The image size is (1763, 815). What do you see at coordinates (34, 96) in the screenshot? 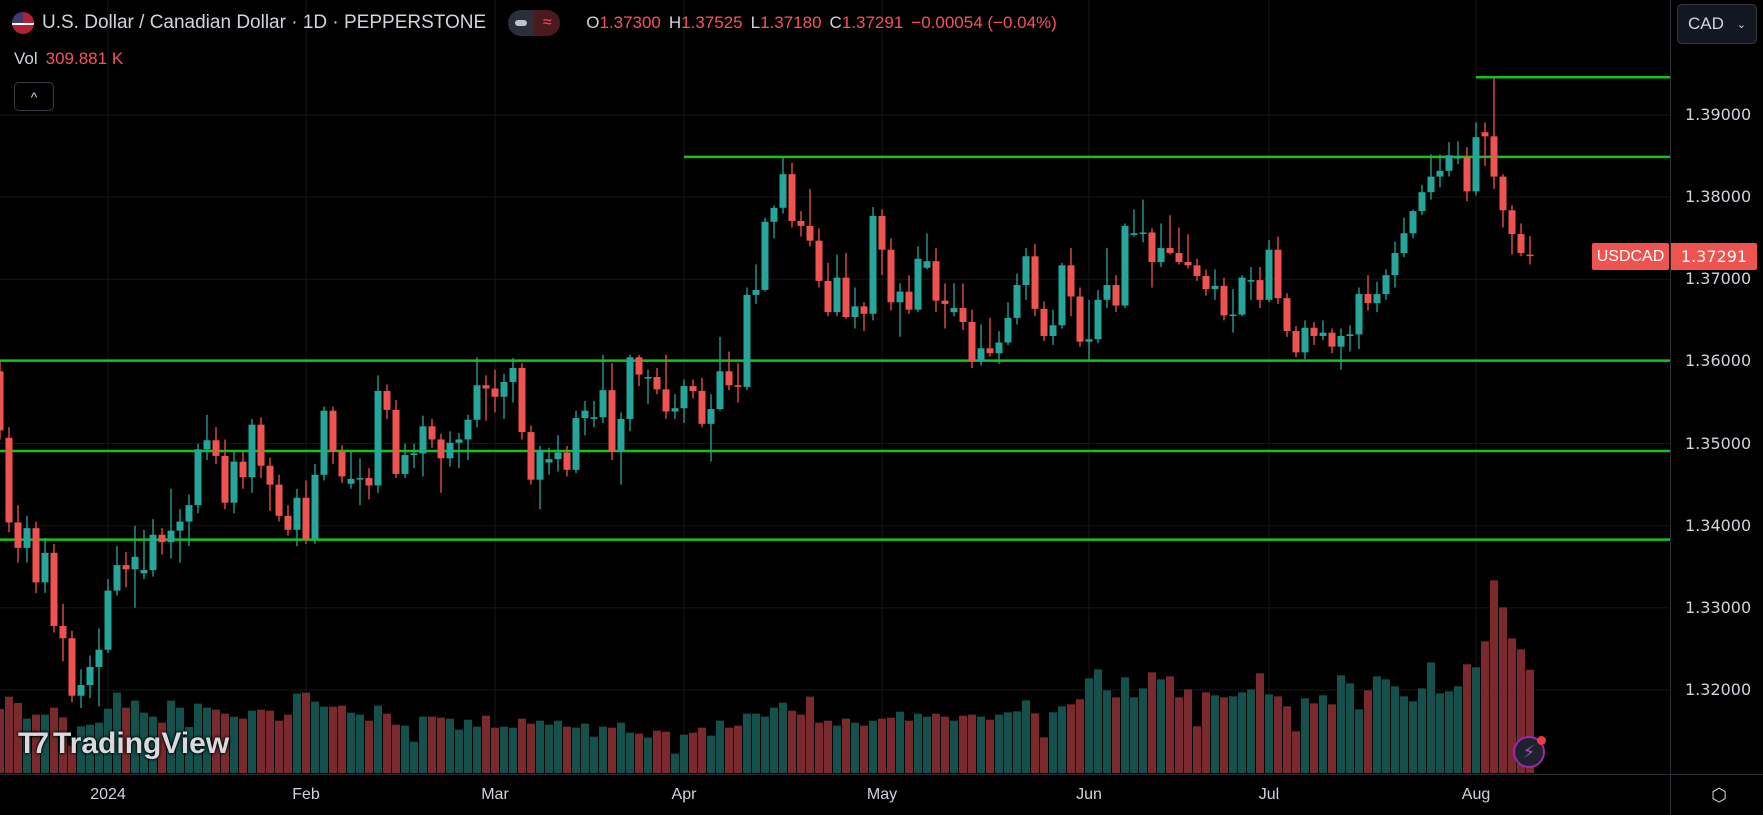
I see `collapse-legend-button: ^` at bounding box center [34, 96].